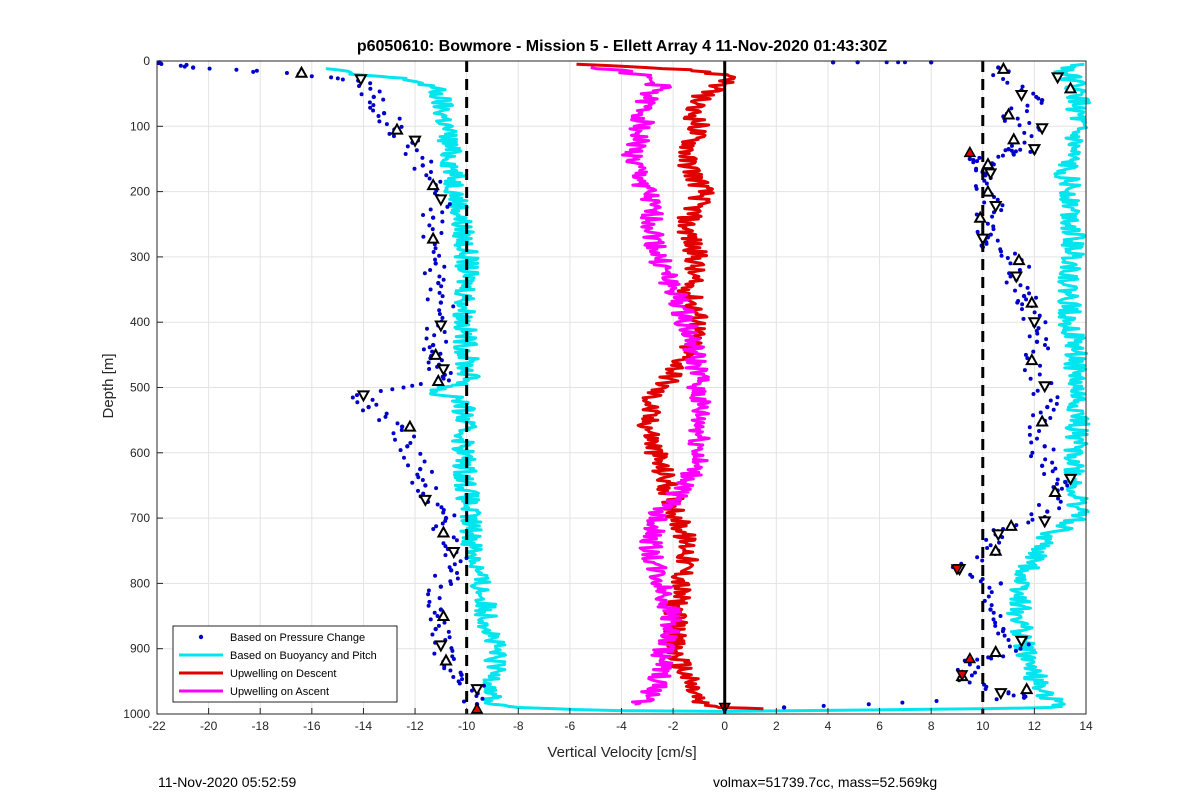  Describe the element at coordinates (157, 726) in the screenshot. I see `x-tick-label: -22` at that location.